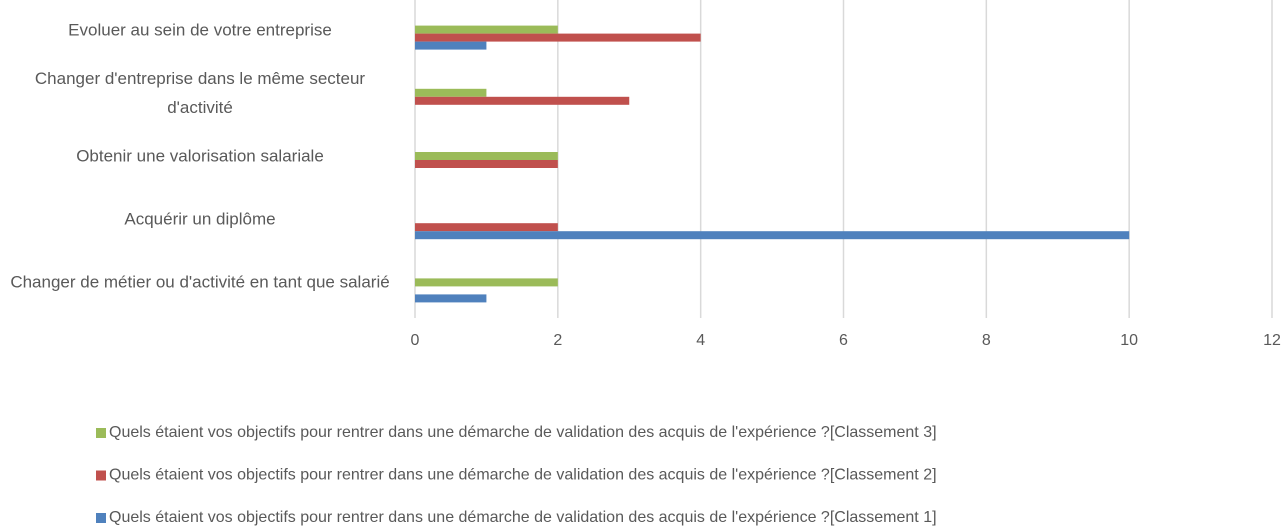 The image size is (1287, 528). Describe the element at coordinates (1129, 340) in the screenshot. I see `x-tick-label: 10` at that location.